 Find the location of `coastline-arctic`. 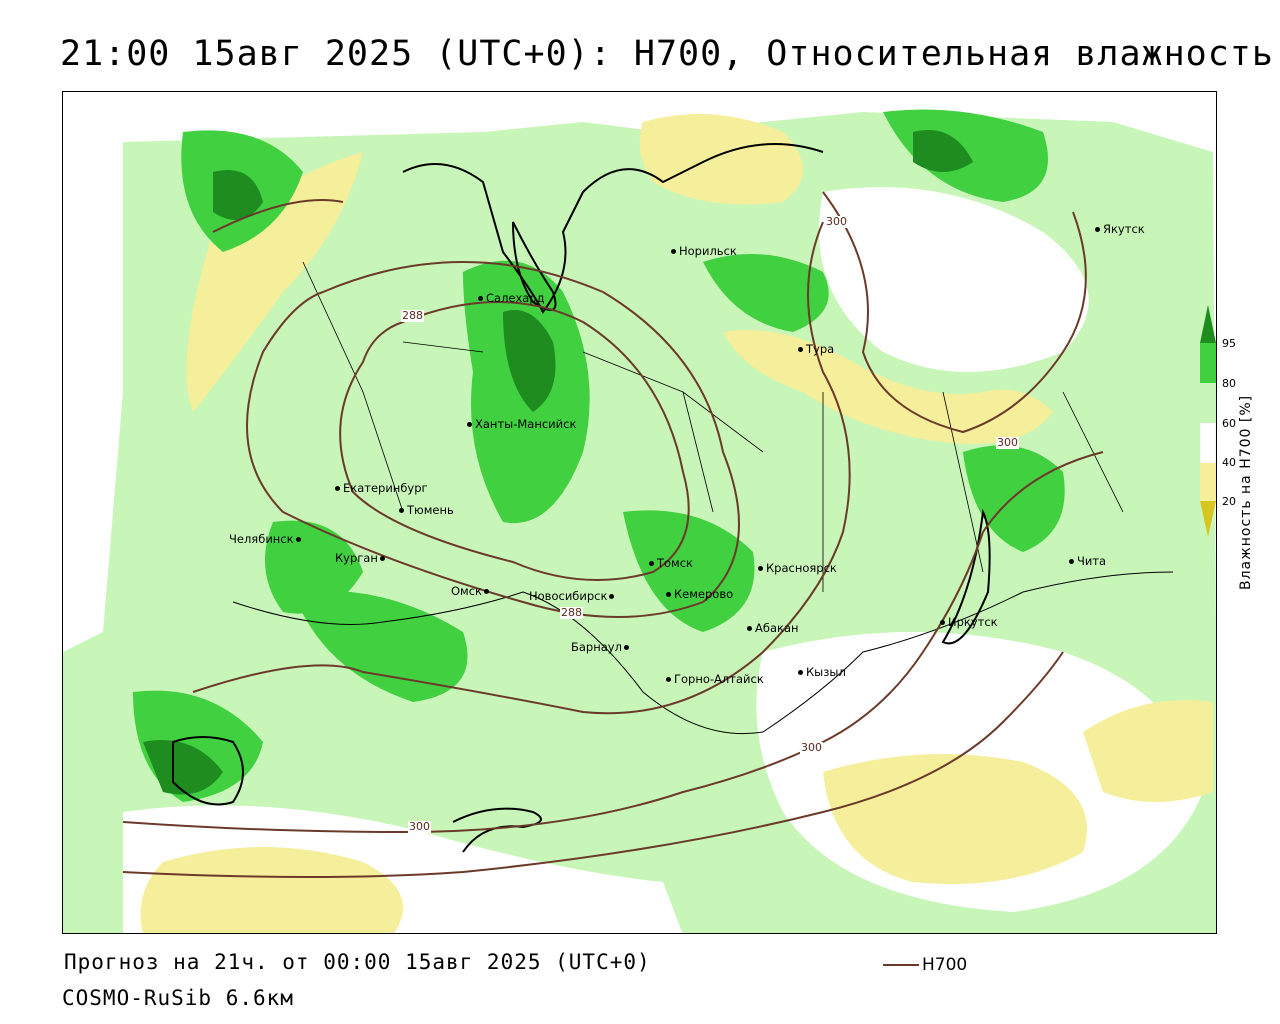

coastline-arctic is located at coordinates (613, 228).